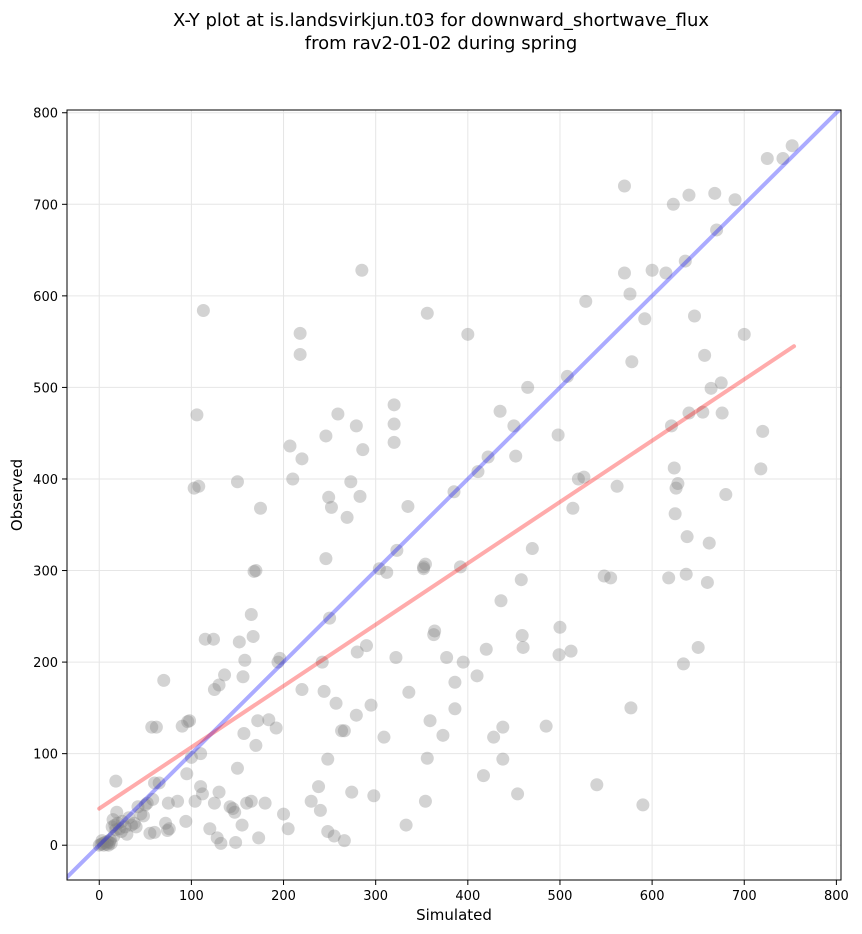 The width and height of the screenshot is (862, 934). What do you see at coordinates (45, 297) in the screenshot?
I see `y-tick-label: 600` at bounding box center [45, 297].